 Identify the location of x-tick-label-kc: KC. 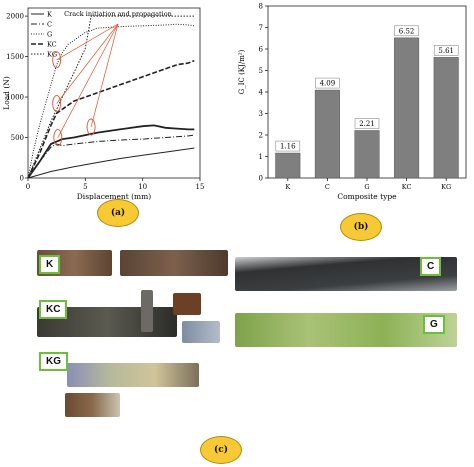
(407, 187).